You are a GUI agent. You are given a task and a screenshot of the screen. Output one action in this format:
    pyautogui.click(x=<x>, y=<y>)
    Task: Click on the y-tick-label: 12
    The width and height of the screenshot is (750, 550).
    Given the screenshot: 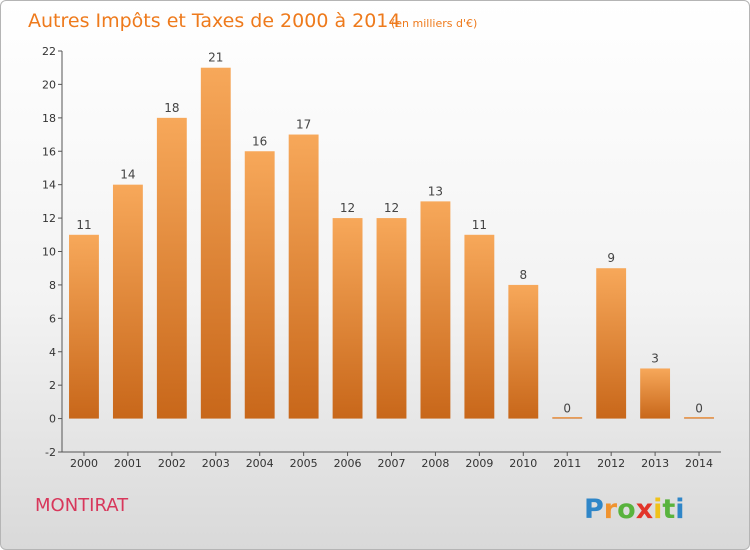 What is the action you would take?
    pyautogui.click(x=49, y=218)
    